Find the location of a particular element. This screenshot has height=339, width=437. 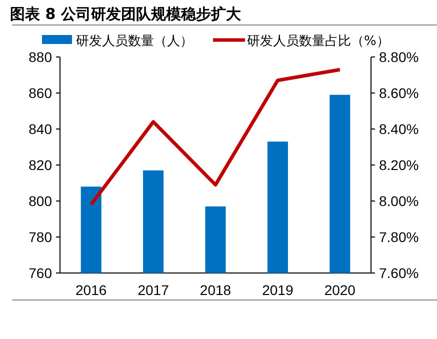

y2-tick-label: 8.60% is located at coordinates (399, 93).